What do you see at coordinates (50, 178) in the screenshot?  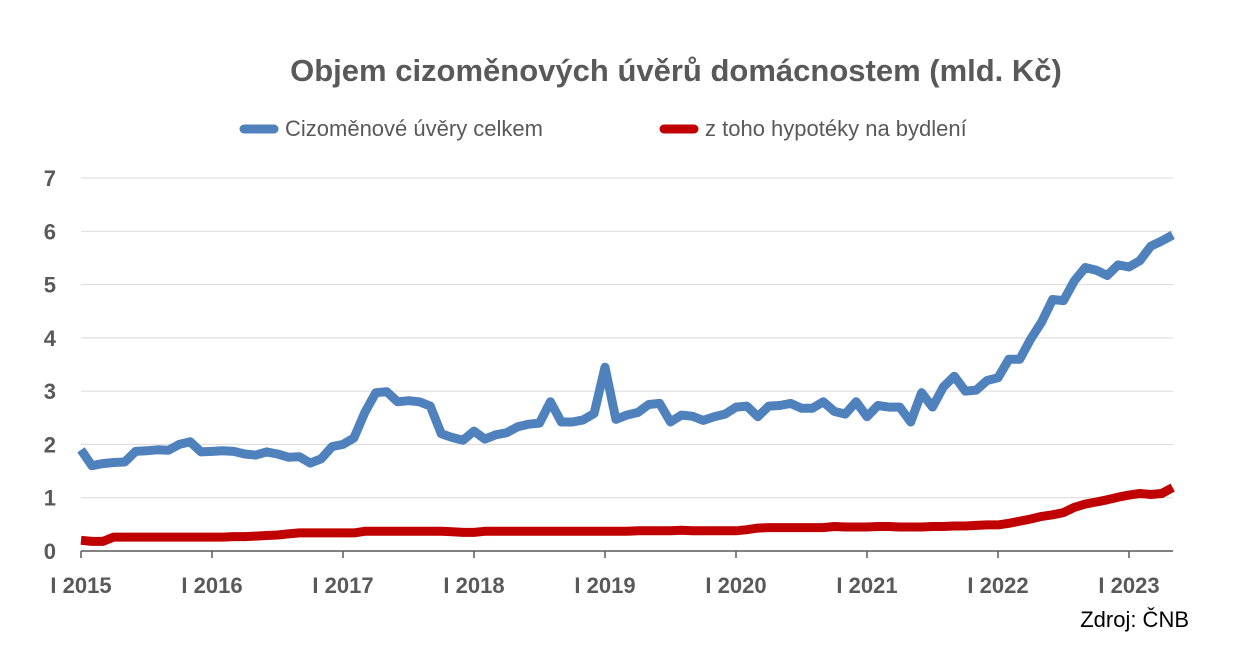 I see `y-tick-label: 7` at bounding box center [50, 178].